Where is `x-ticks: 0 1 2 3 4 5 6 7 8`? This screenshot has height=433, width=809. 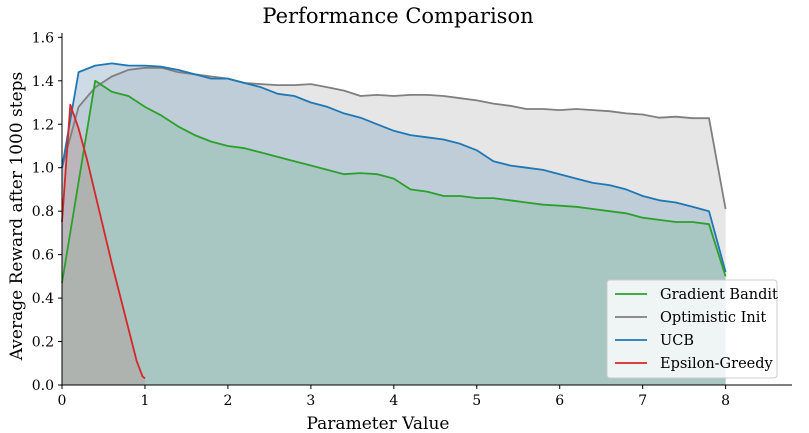
x-ticks: 0 1 2 3 4 5 6 7 8 is located at coordinates (394, 397).